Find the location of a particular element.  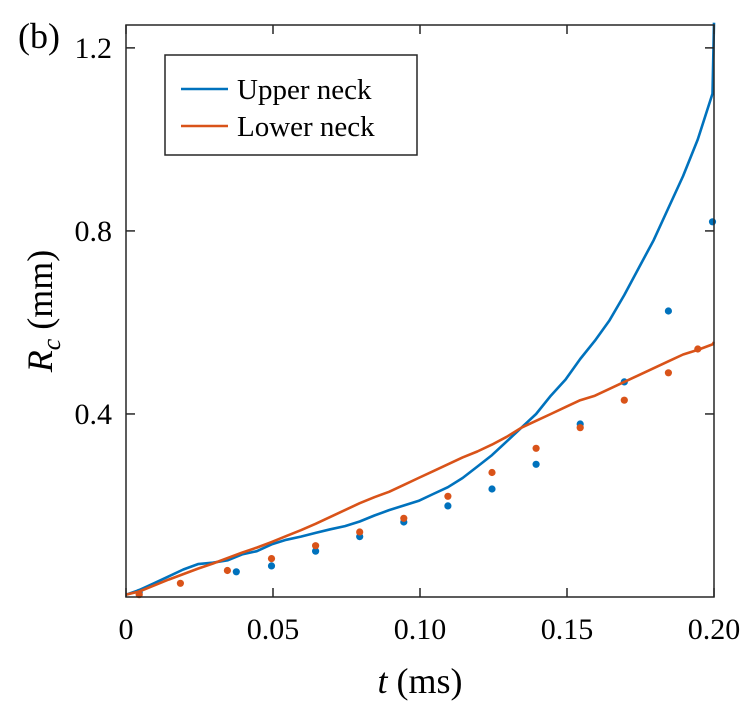

x-tick-label: 0.05 is located at coordinates (273, 629).